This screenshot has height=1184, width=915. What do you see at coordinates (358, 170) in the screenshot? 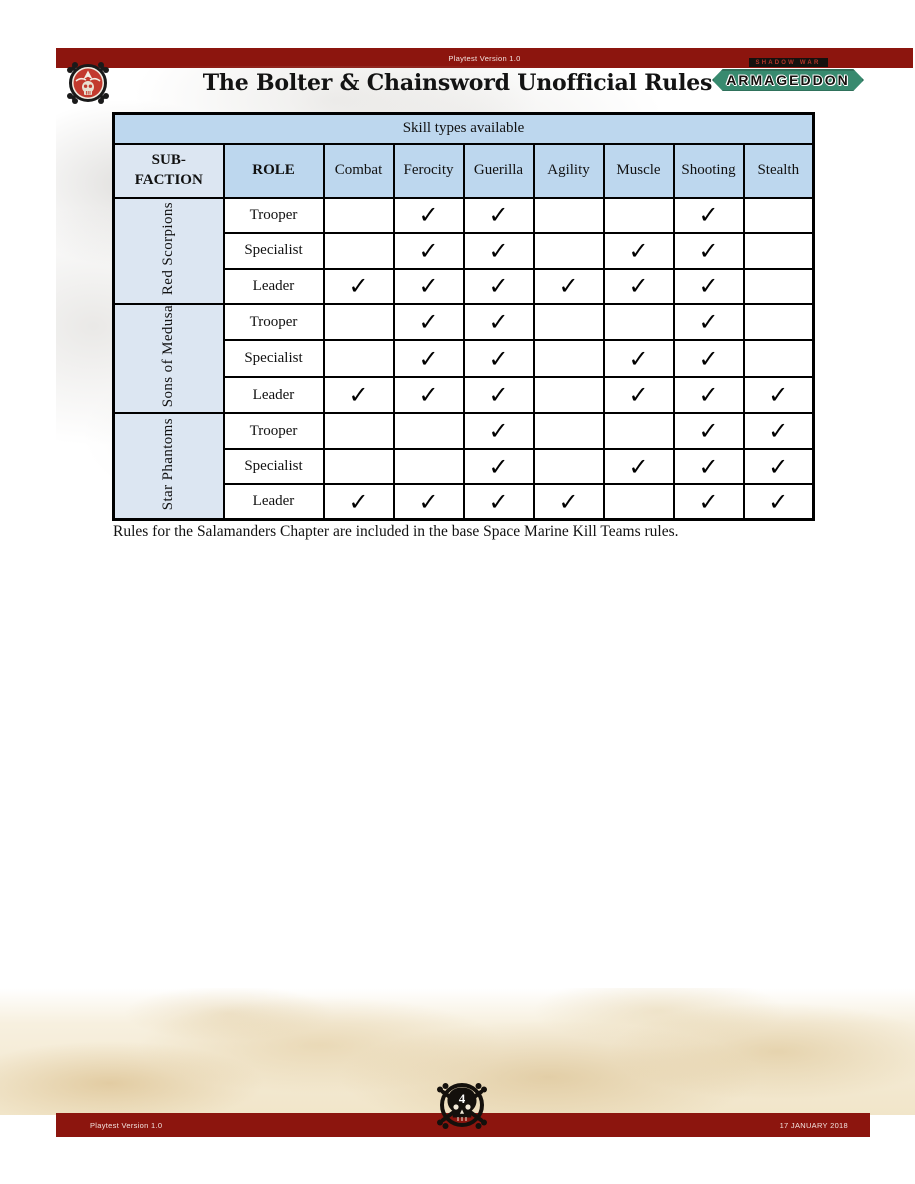
I see `col-header-combat: Combat` at bounding box center [358, 170].